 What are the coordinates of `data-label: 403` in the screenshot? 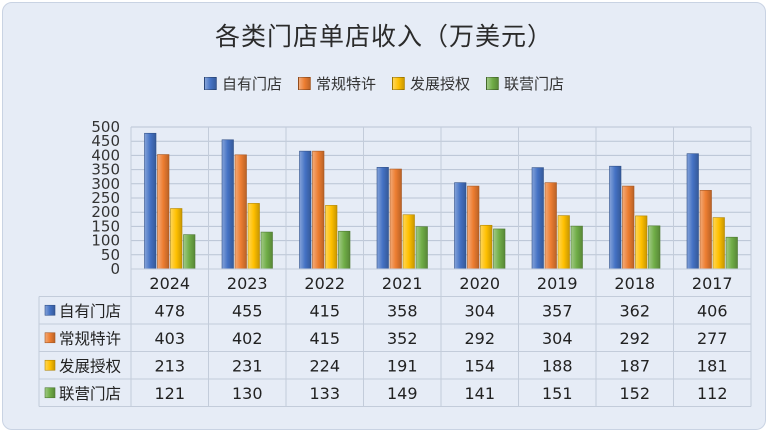 It's located at (169, 338).